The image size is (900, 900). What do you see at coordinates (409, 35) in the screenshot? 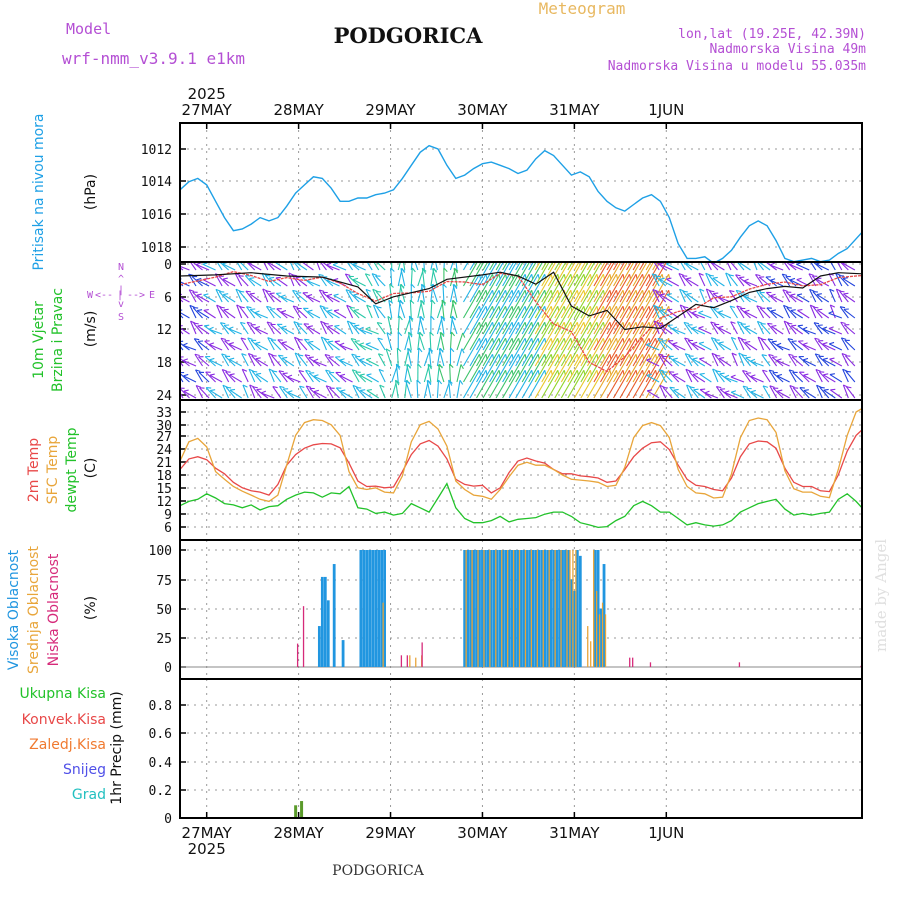
I see `page-title: PODGORICA` at bounding box center [409, 35].